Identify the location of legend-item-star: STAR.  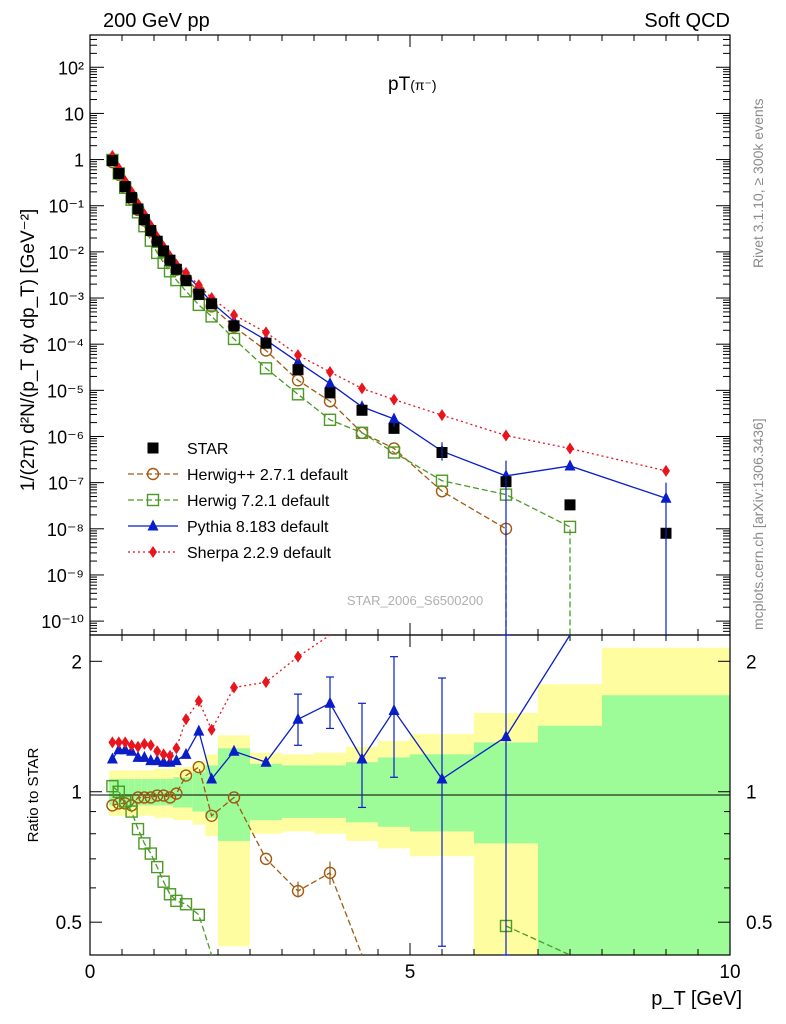
(187, 449).